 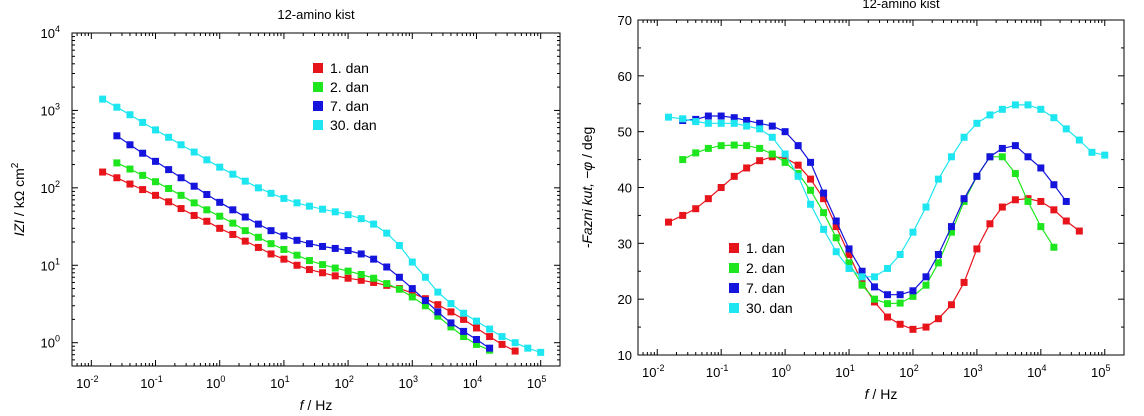 I want to click on y-tick-label: 104, so click(x=50, y=32).